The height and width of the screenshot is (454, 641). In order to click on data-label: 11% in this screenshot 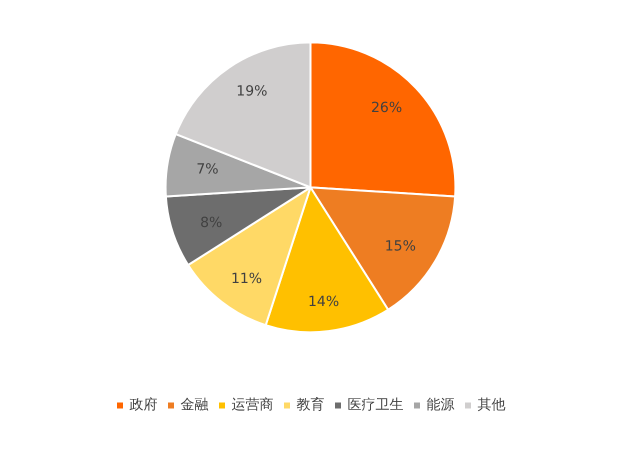, I will do `click(246, 278)`.